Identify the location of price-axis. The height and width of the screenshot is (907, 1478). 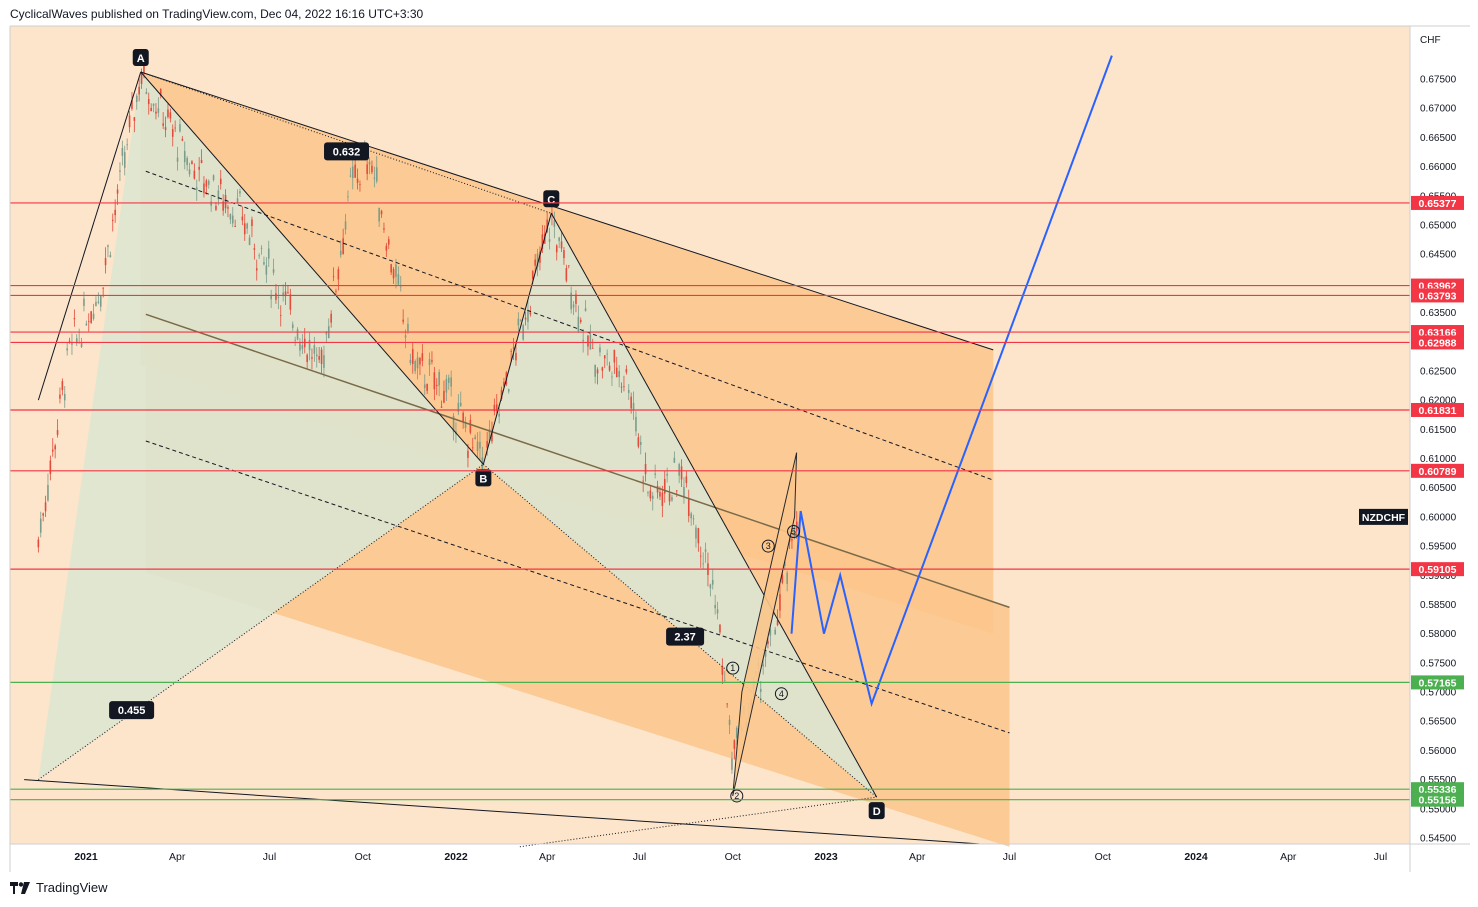
(1440, 435).